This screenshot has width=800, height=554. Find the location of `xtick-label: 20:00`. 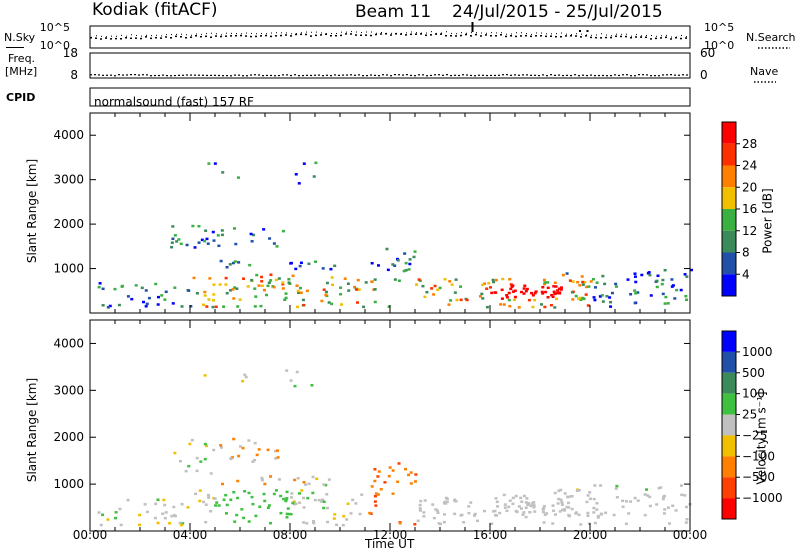

xtick-label: 20:00 is located at coordinates (590, 535).